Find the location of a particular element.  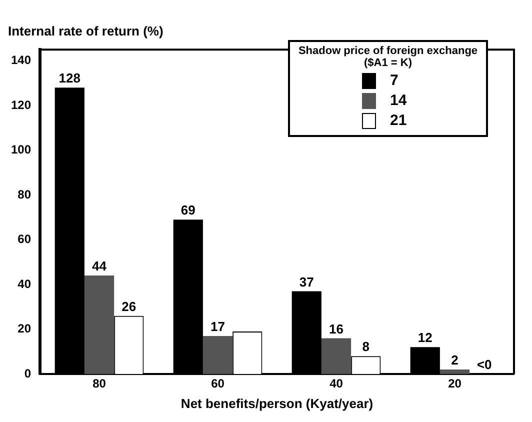

legend-title: Shadow price of foreign exchange ($A1 = K) is located at coordinates (388, 57).